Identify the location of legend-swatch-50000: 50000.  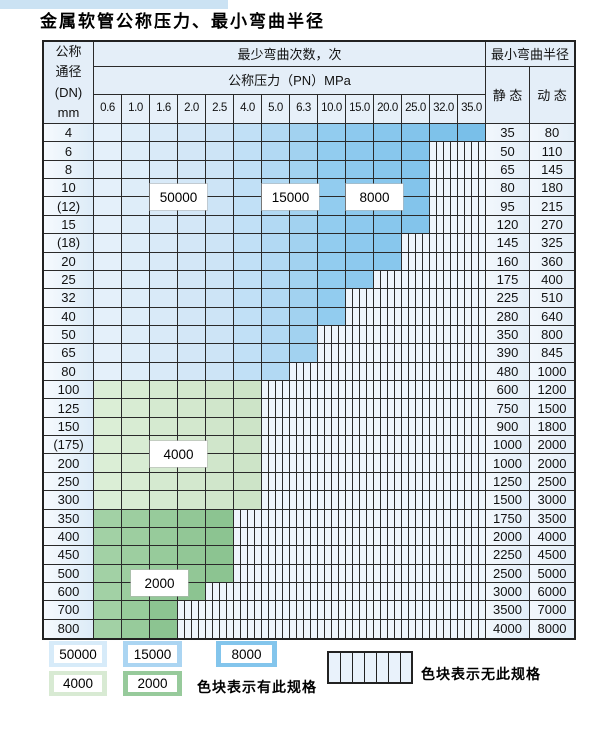
(78, 654).